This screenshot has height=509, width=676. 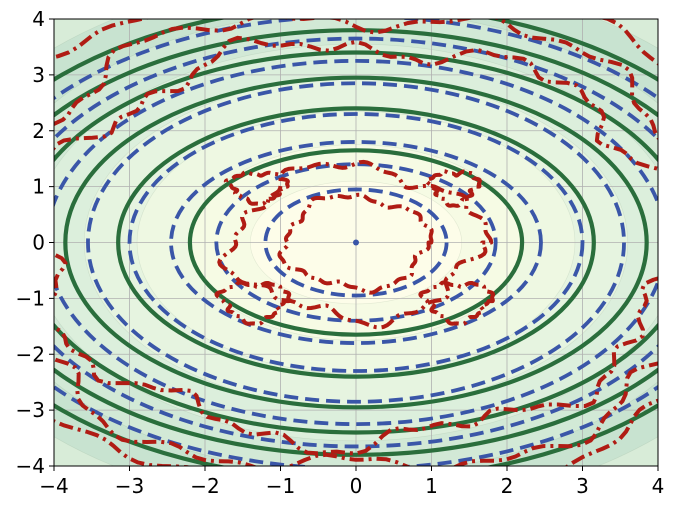 I want to click on y-tick-label: 1, so click(x=38, y=187).